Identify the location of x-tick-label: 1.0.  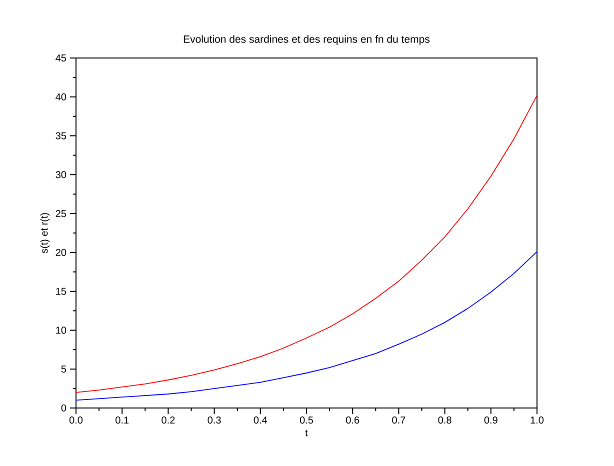
(537, 420).